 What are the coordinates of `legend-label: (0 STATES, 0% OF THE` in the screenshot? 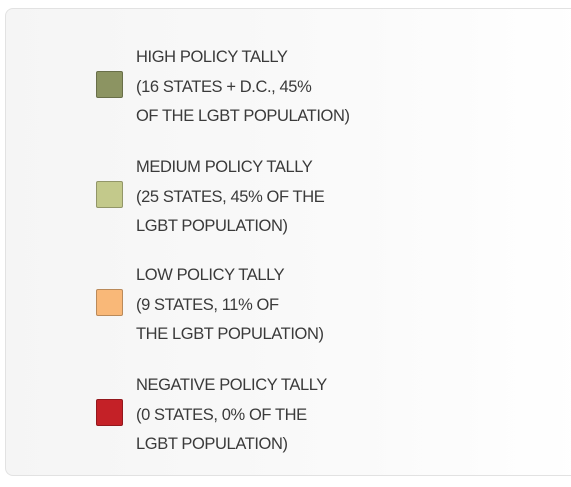 It's located at (221, 414).